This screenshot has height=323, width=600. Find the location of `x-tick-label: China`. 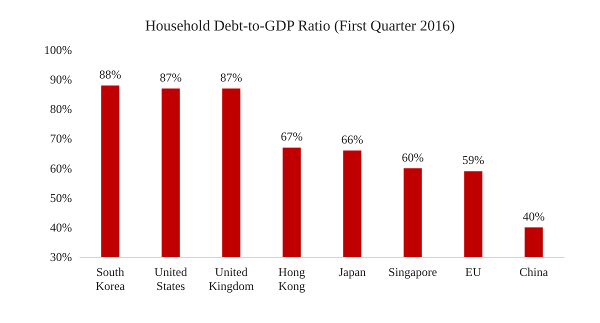

x-tick-label: China is located at coordinates (534, 272).